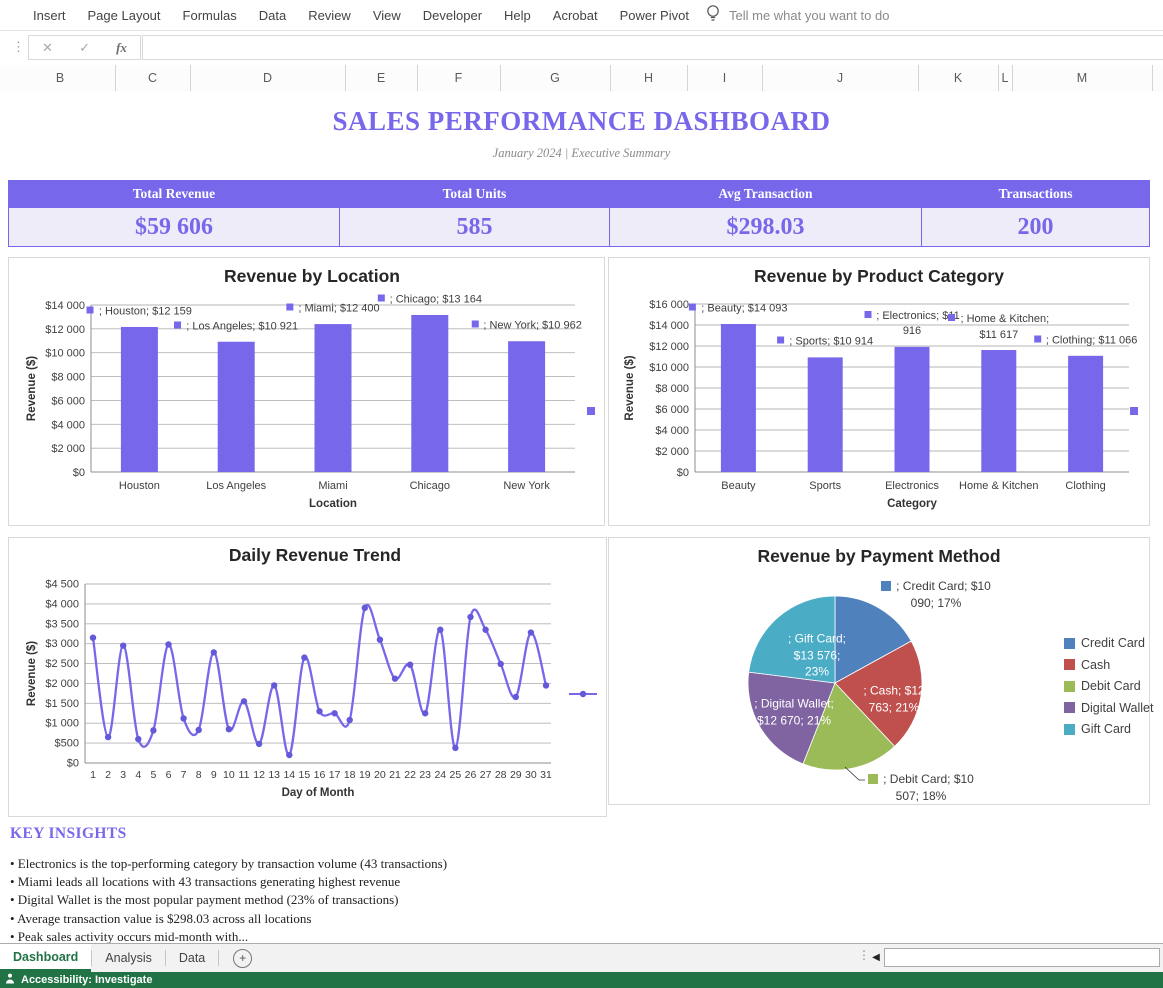 Image resolution: width=1163 pixels, height=988 pixels. Describe the element at coordinates (452, 15) in the screenshot. I see `ribbon-tab-developer: Developer` at that location.